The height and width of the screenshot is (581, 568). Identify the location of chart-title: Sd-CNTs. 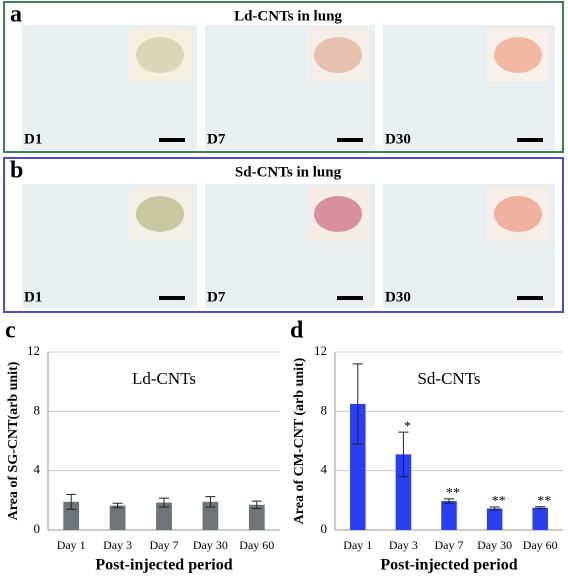
(448, 378).